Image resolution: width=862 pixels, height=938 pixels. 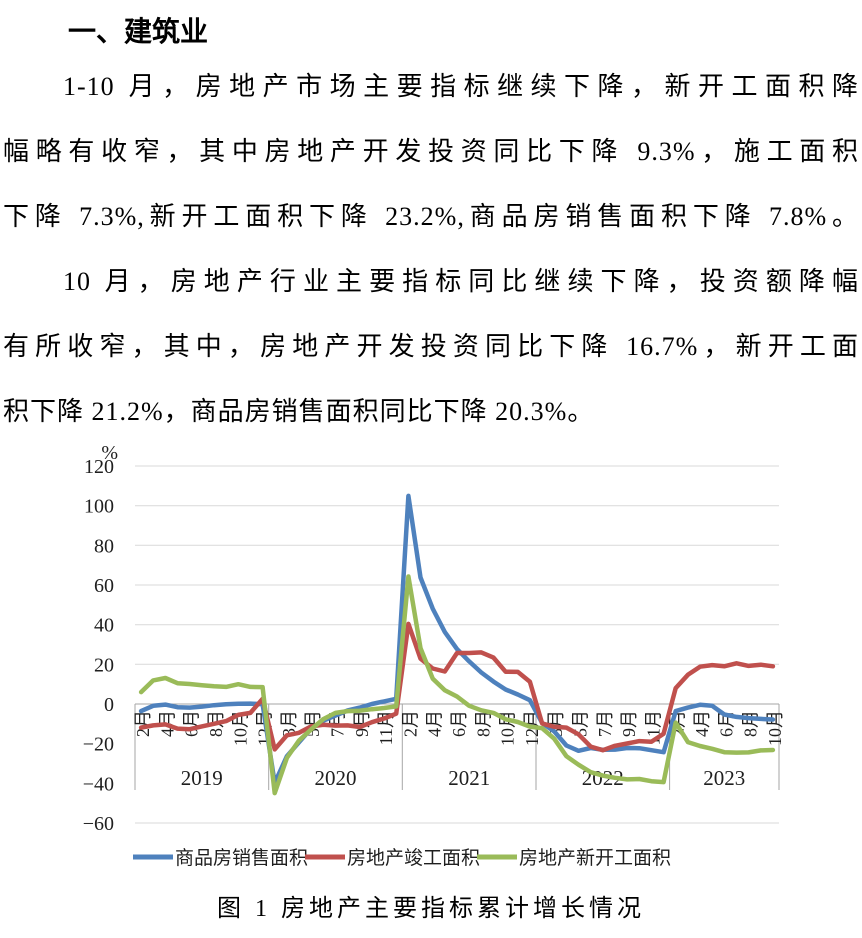 I want to click on legend-label: 商品房销售面积, so click(x=241, y=858).